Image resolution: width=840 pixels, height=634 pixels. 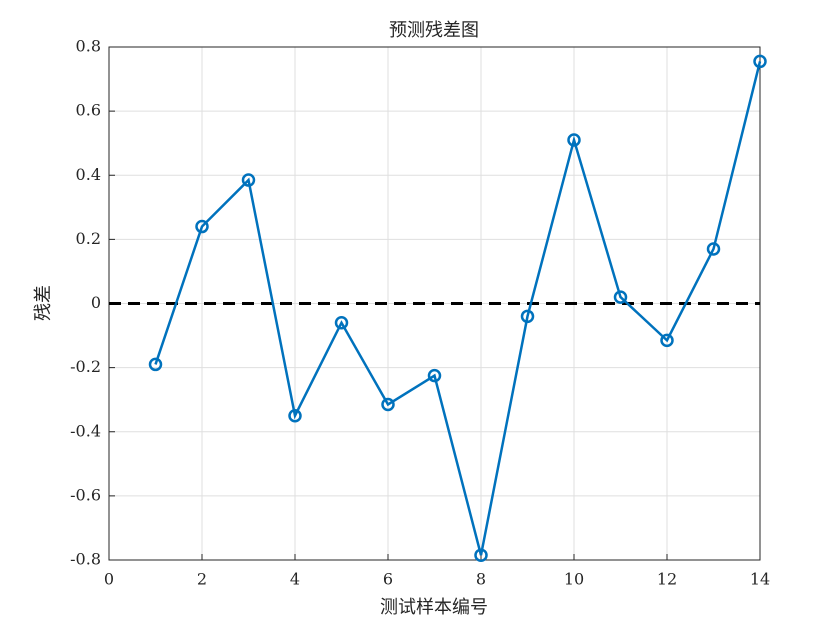 I want to click on y-tick-label: -0.8, so click(x=85, y=559).